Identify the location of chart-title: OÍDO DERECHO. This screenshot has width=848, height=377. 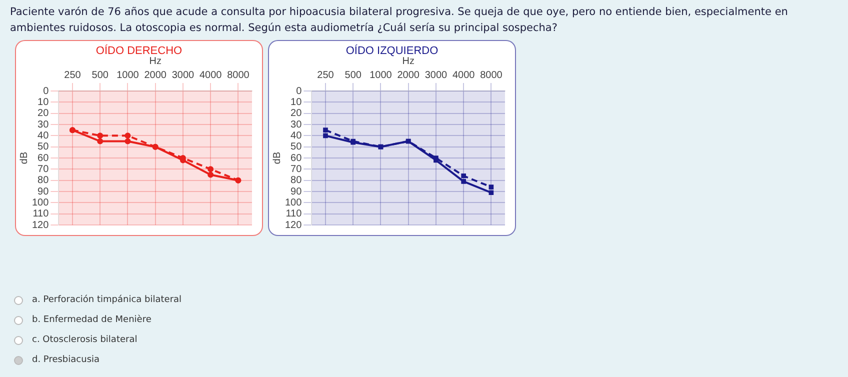
(139, 51).